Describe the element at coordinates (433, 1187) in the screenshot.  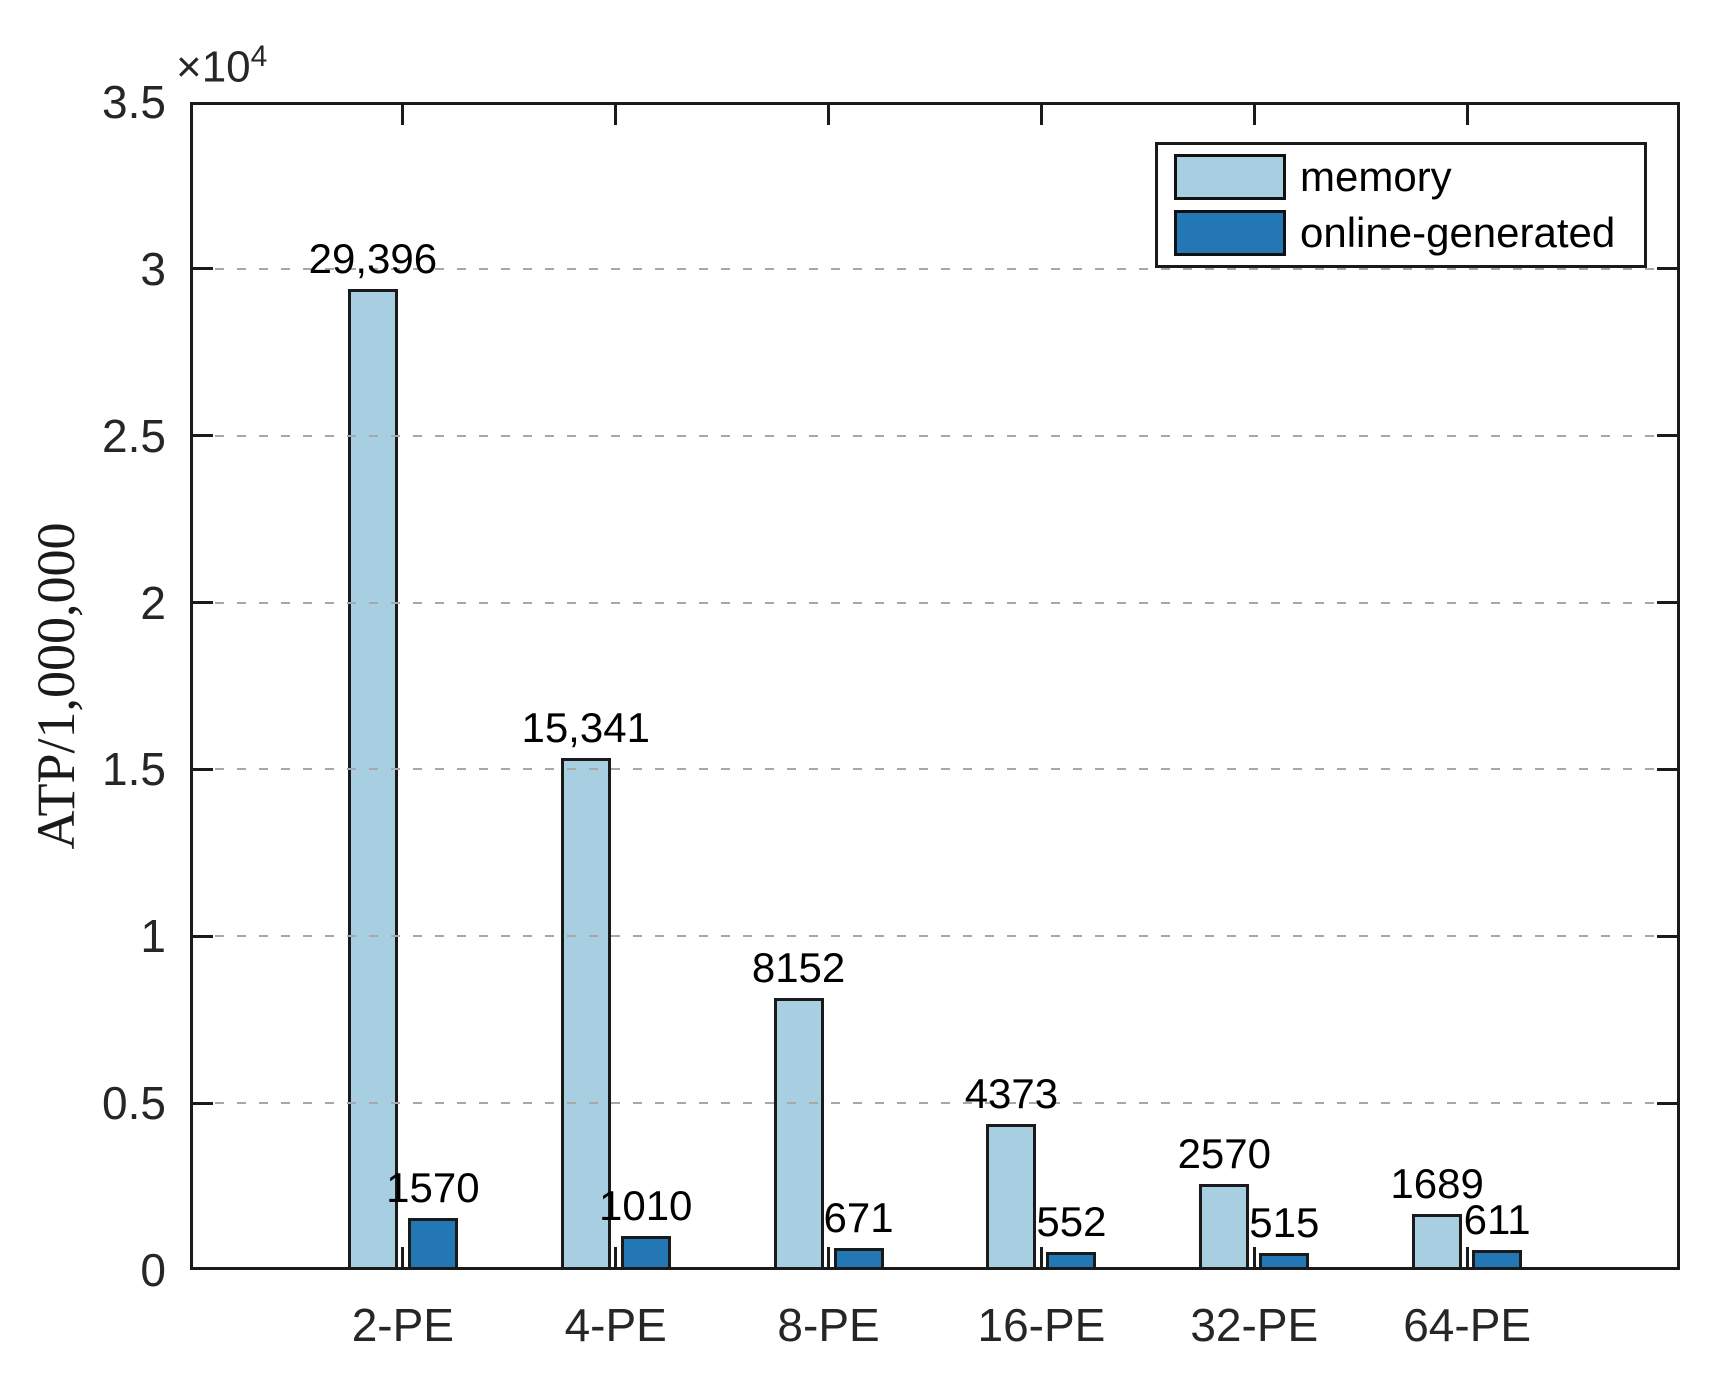
I see `bar-value-label: 1570` at that location.